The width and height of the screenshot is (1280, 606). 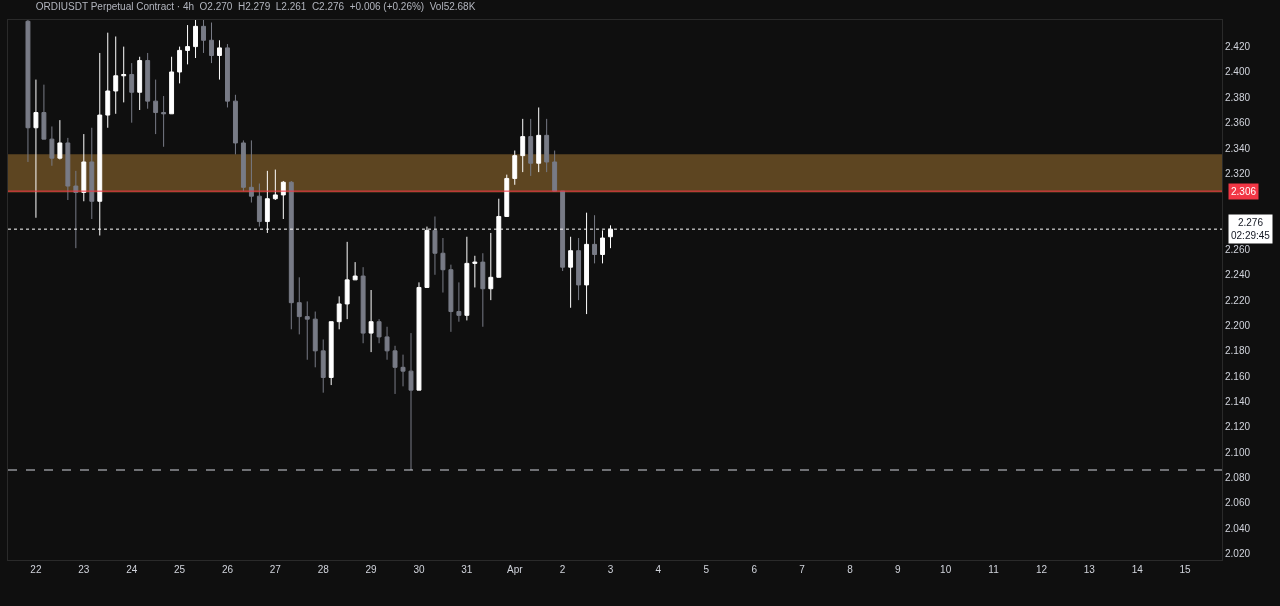 I want to click on x-tick-label: 30, so click(x=419, y=569).